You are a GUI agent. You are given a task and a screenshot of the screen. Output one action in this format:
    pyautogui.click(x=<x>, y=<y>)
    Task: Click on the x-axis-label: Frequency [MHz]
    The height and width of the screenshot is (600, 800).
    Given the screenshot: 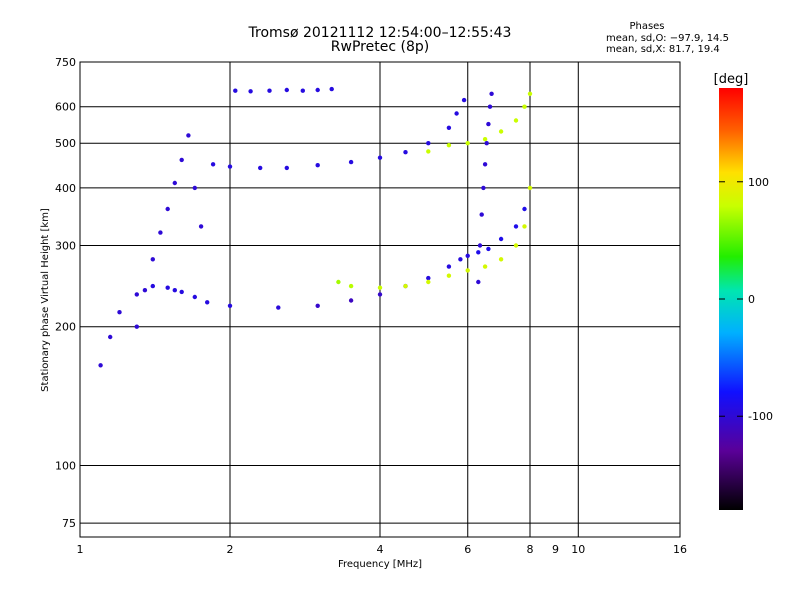 What is the action you would take?
    pyautogui.click(x=380, y=564)
    